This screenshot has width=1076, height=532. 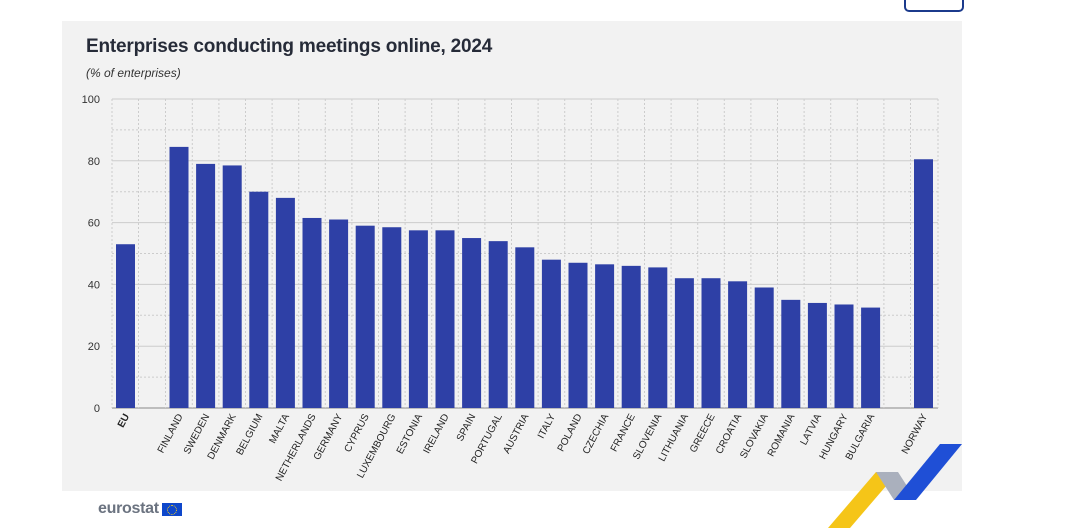 What do you see at coordinates (197, 434) in the screenshot?
I see `x-tick-label: SWEDEN` at bounding box center [197, 434].